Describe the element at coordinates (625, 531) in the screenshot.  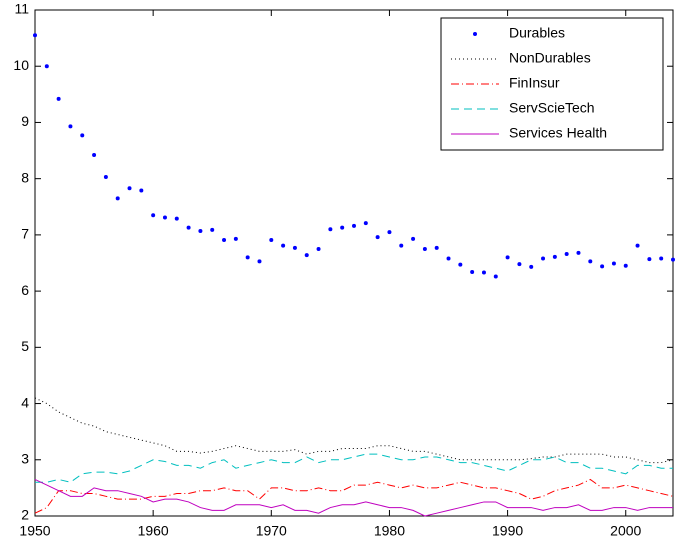
I see `x-tick-label: 2000` at that location.